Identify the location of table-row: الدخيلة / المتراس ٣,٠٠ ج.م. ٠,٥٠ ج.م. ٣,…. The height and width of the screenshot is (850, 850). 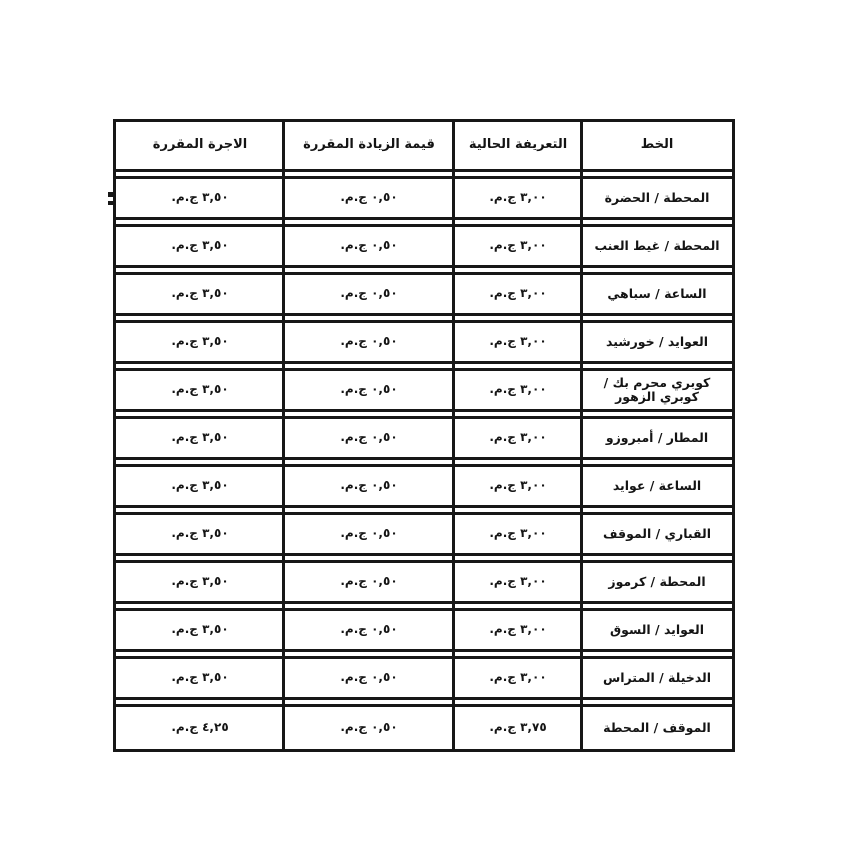
(424, 678).